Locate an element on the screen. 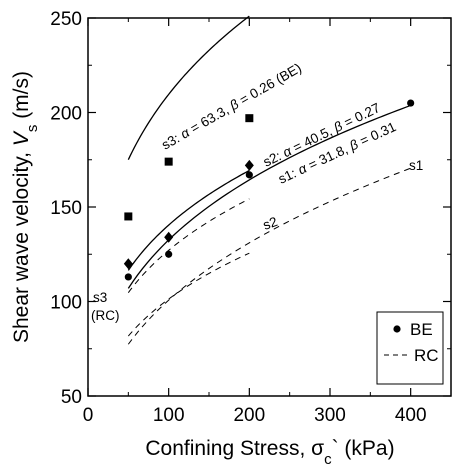 This screenshot has height=476, width=474. x-axis-label: Confining Stress, σc` (kPa) is located at coordinates (269, 452).